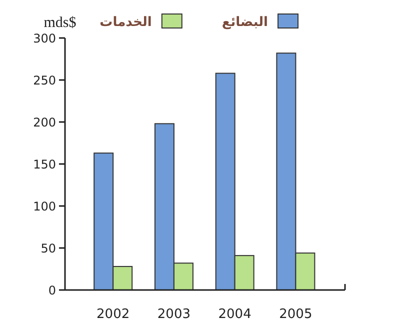  Describe the element at coordinates (44, 39) in the screenshot. I see `y-tick-label: 300` at that location.